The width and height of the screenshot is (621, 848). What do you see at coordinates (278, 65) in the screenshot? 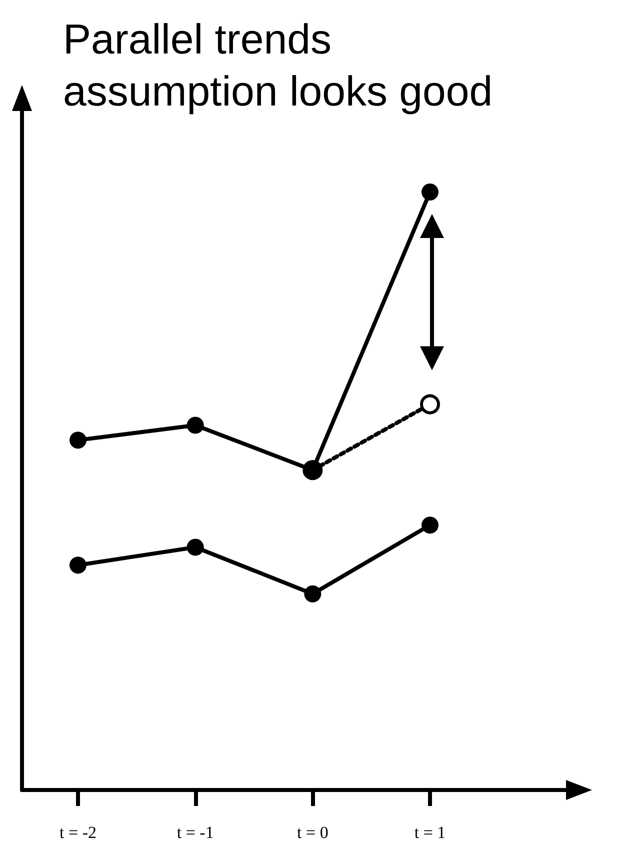
I see `chart-title: Parallel trends assumption looks good` at bounding box center [278, 65].